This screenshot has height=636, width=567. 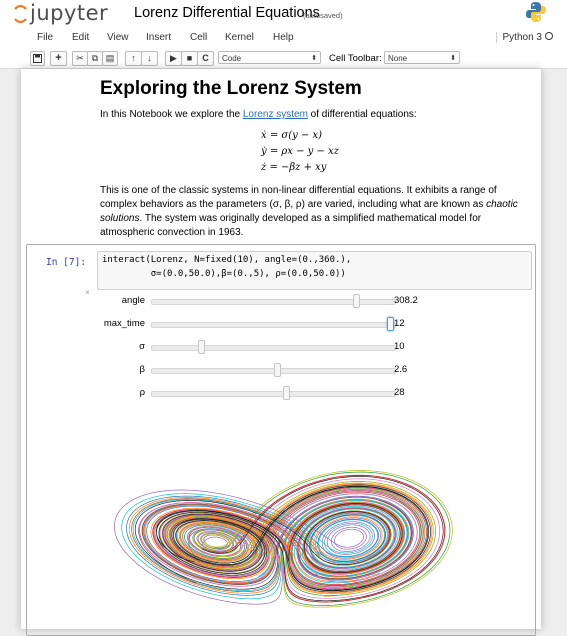 I want to click on kernel-name: Python 3, so click(x=522, y=37).